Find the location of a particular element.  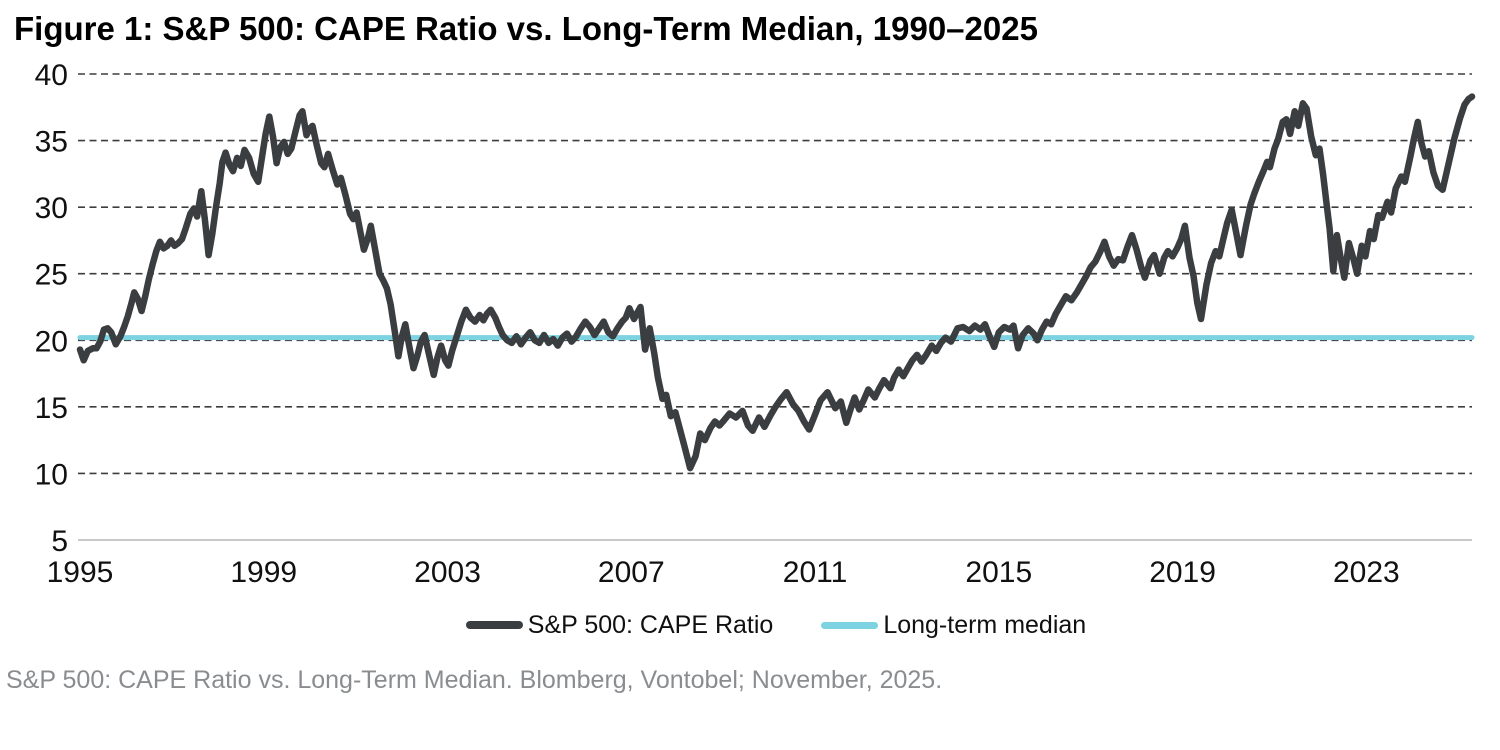

y-axis-tick-label: 5 is located at coordinates (59, 541).